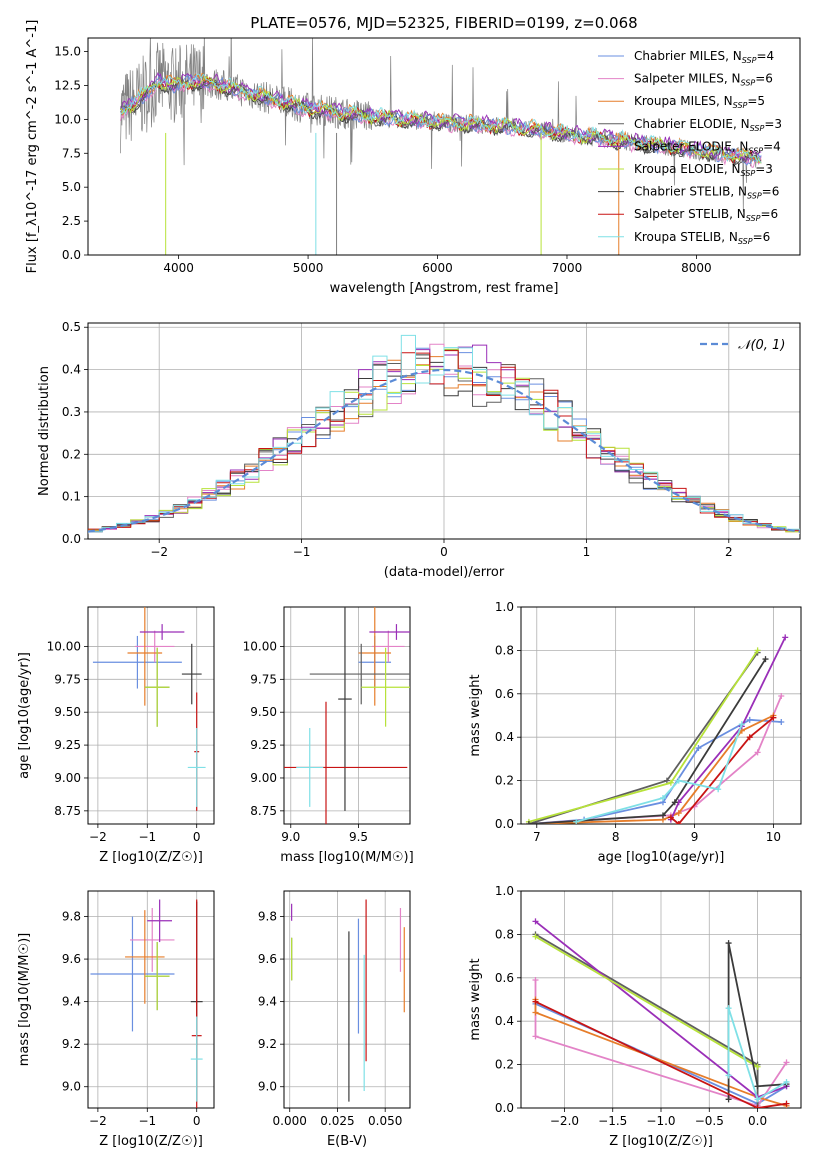 This screenshot has width=819, height=1170. Describe the element at coordinates (71, 187) in the screenshot. I see `y-tick-label: 5.0` at that location.